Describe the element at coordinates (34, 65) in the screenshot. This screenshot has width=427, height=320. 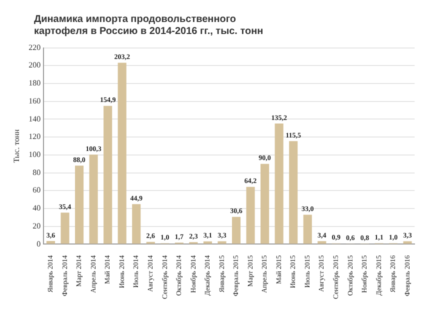
I see `y-tick-label: 200` at that location.